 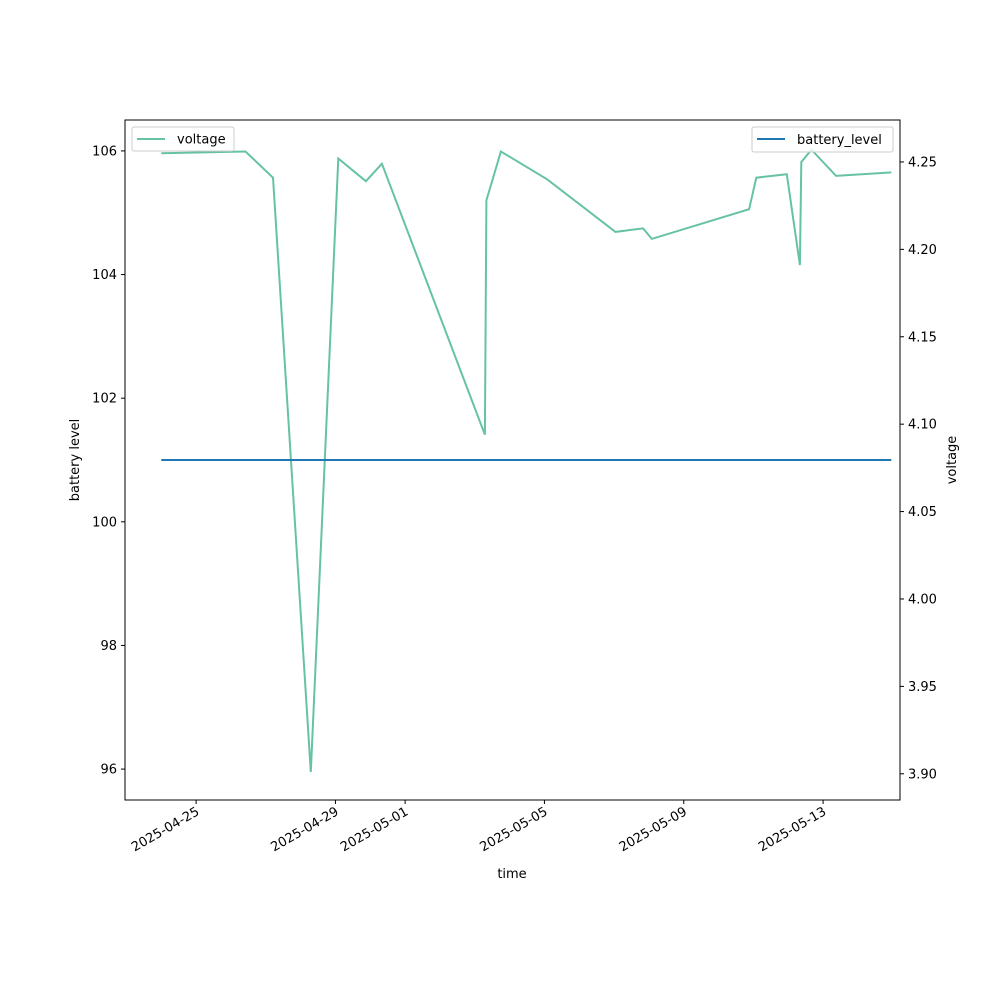 What do you see at coordinates (75, 460) in the screenshot?
I see `y-axis-left-label: battery level` at bounding box center [75, 460].